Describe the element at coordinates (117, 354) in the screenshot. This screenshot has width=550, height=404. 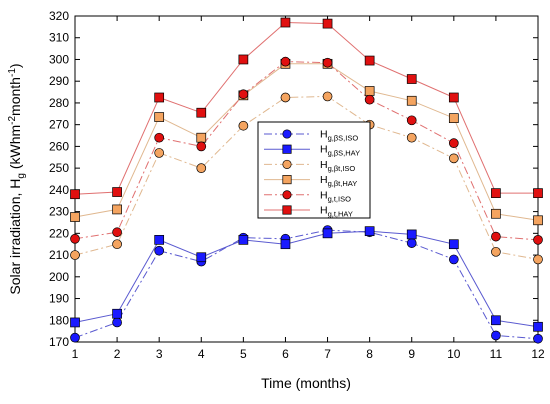
I see `x-tick-label: 2` at that location.